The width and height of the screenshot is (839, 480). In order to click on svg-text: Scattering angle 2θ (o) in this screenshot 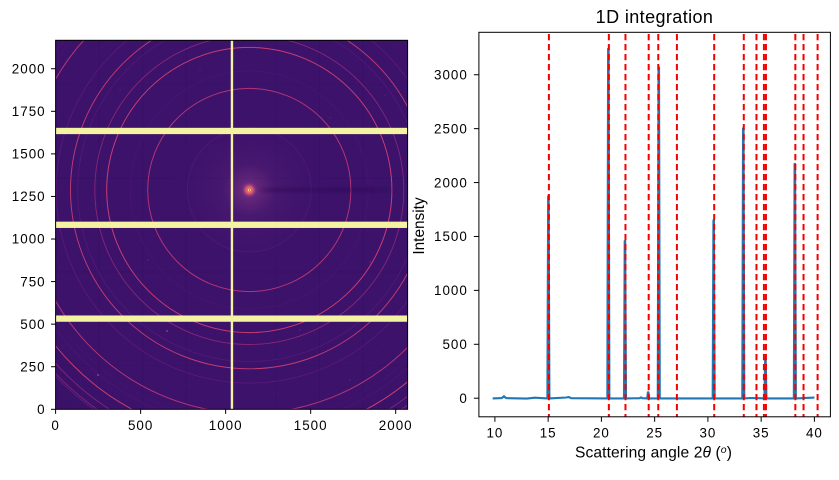, I will do `click(653, 453)`.